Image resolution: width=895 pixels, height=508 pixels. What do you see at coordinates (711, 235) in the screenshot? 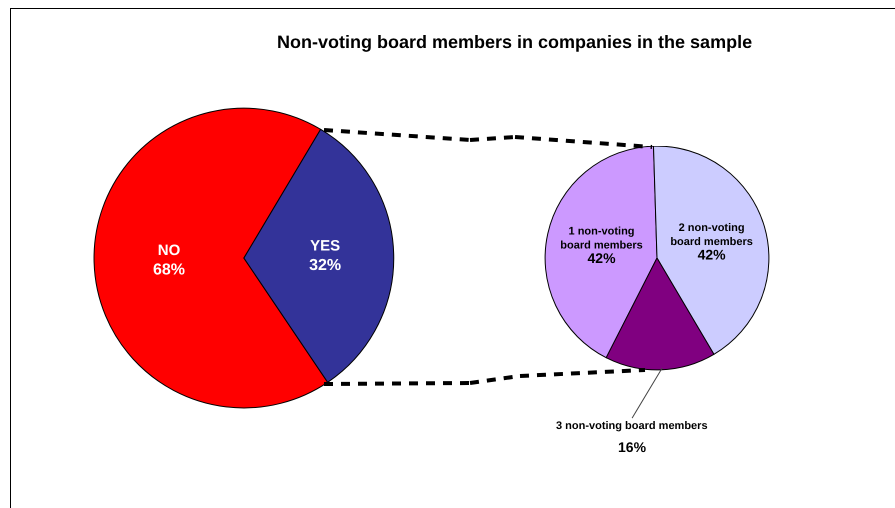
I see `slice-label: 2 non-voting board members` at bounding box center [711, 235].